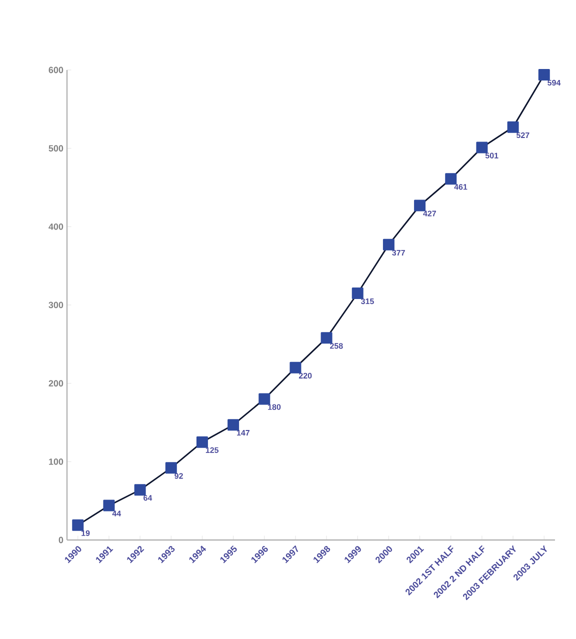 The width and height of the screenshot is (576, 639). Describe the element at coordinates (367, 301) in the screenshot. I see `data-label: 315` at that location.